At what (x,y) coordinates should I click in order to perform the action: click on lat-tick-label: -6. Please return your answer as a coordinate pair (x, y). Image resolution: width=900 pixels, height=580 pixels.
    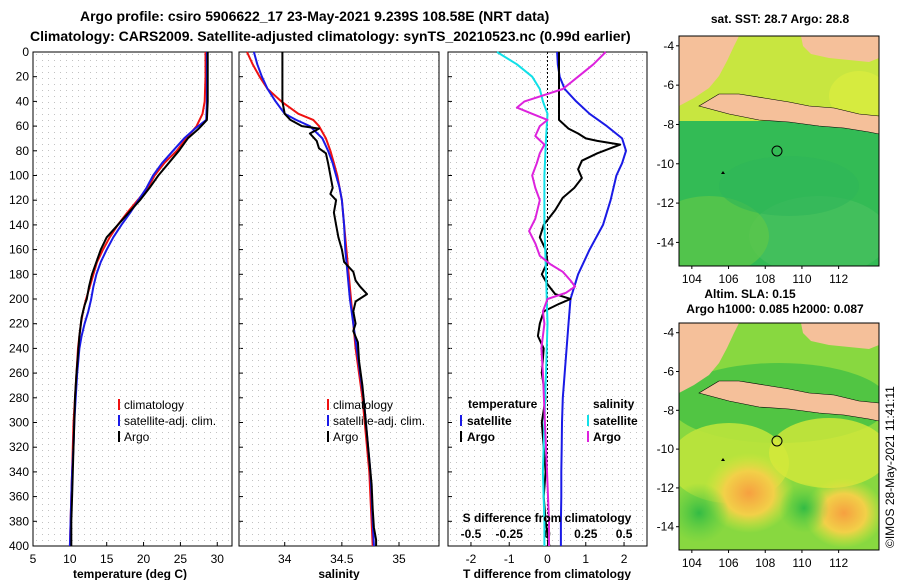
    Looking at the image, I should click on (668, 372).